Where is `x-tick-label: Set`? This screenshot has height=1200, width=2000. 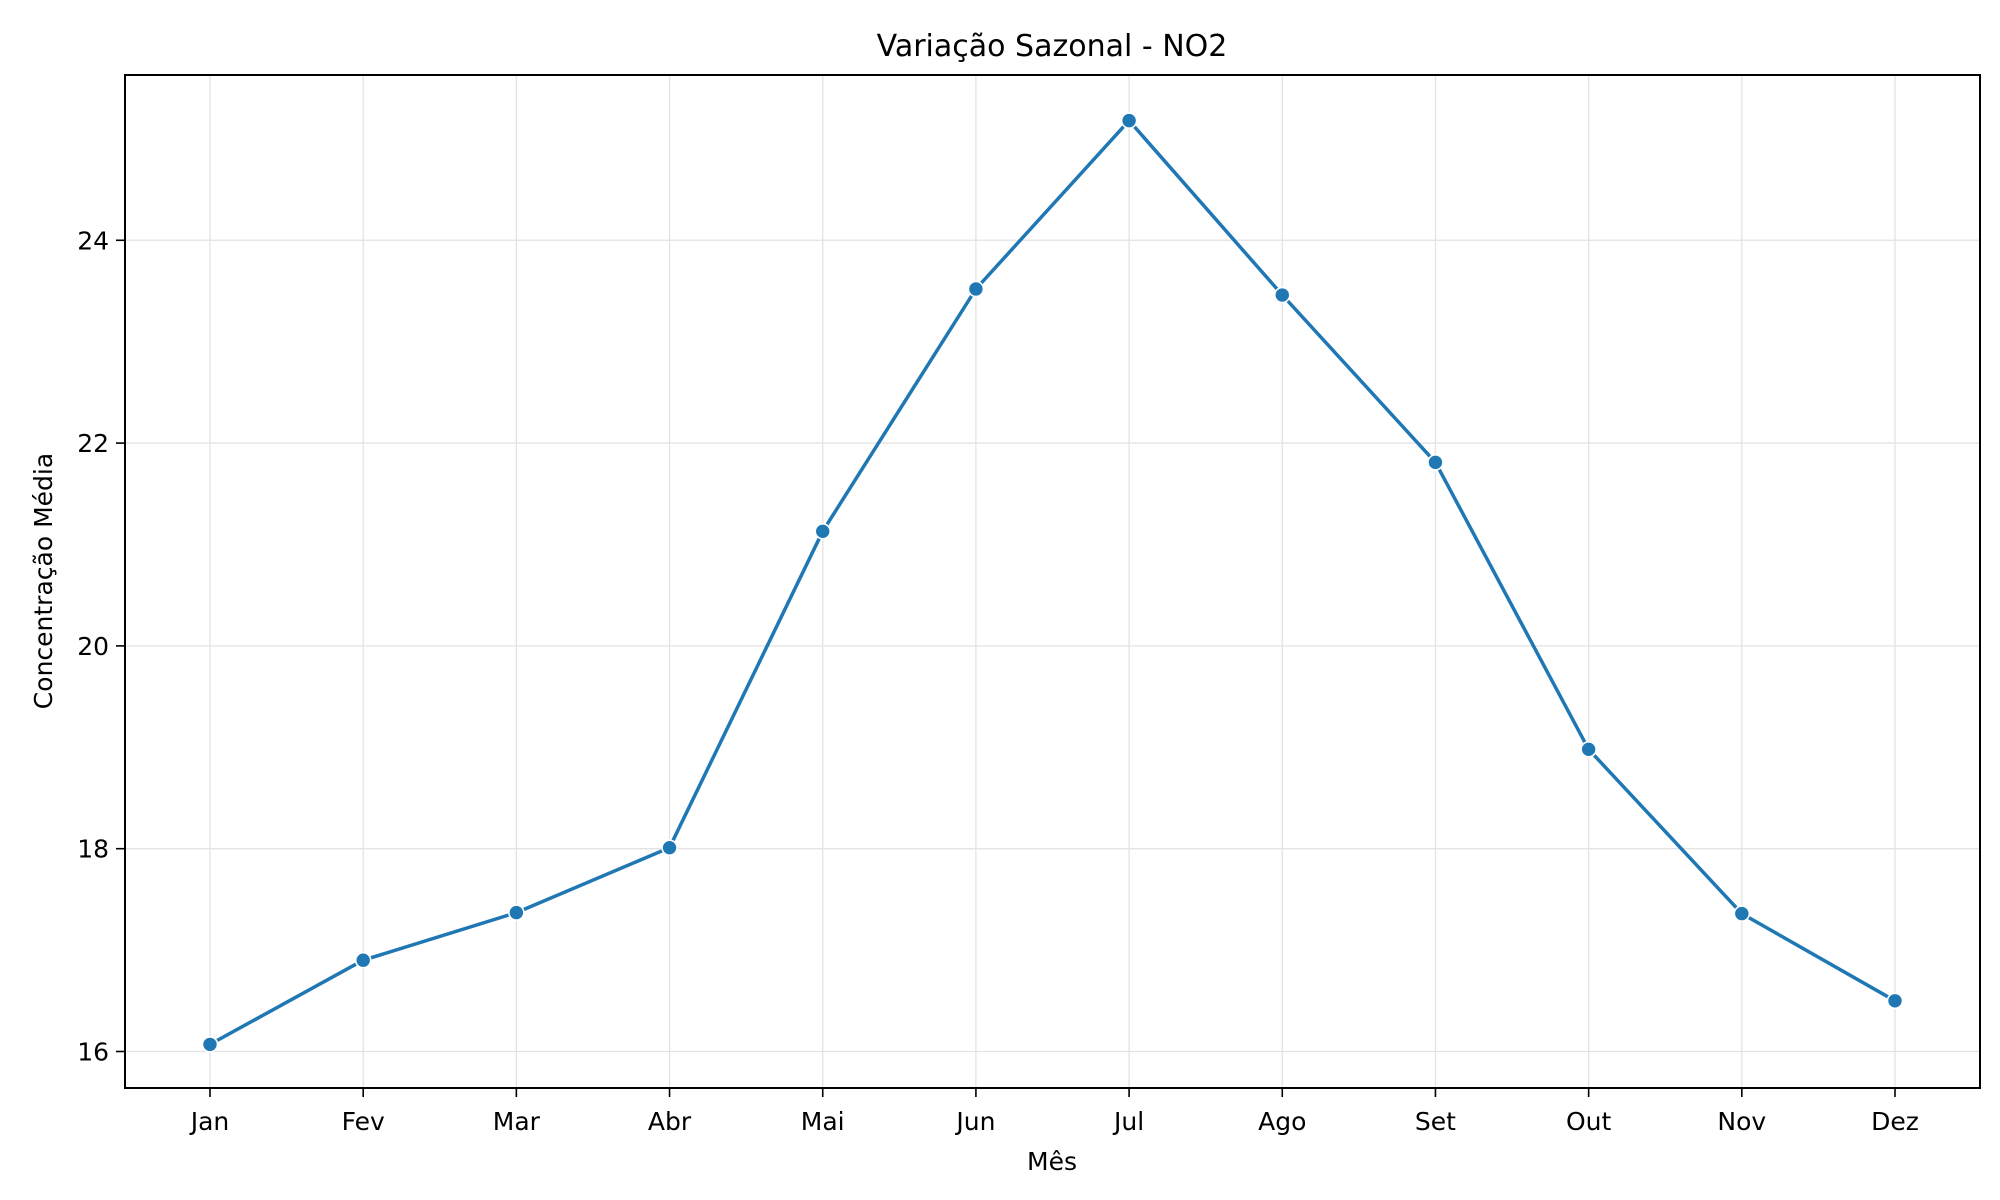 x-tick-label: Set is located at coordinates (1435, 1121).